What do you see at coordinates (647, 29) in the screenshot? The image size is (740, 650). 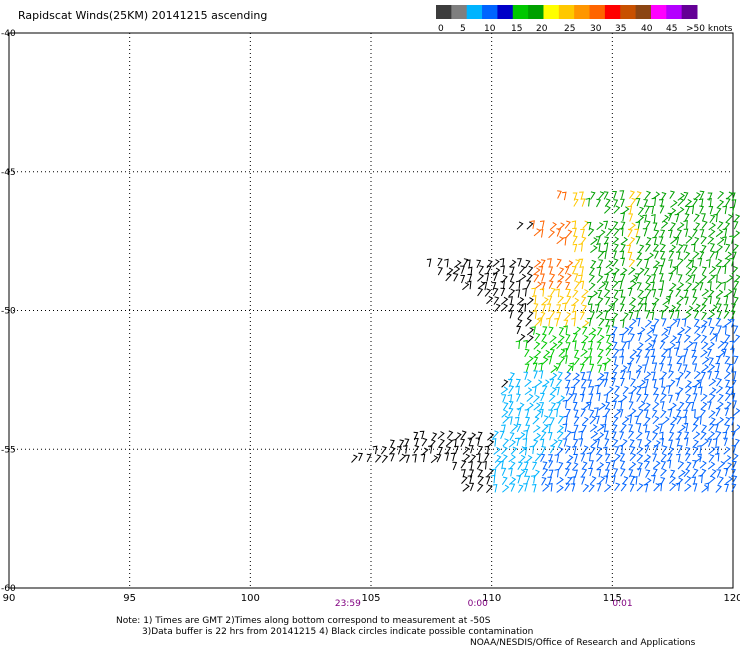 I see `legend-label-8: 40` at bounding box center [647, 29].